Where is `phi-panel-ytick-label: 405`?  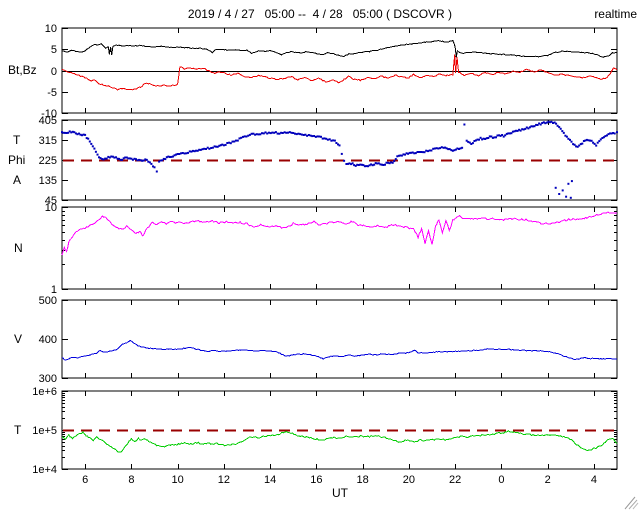
phi-panel-ytick-label: 405 is located at coordinates (48, 121).